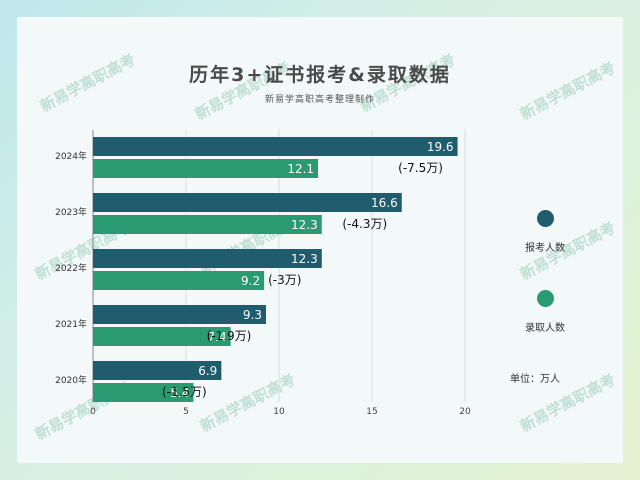 This screenshot has width=640, height=480. Describe the element at coordinates (207, 371) in the screenshot. I see `data-label-applicants-4: 6.9` at that location.